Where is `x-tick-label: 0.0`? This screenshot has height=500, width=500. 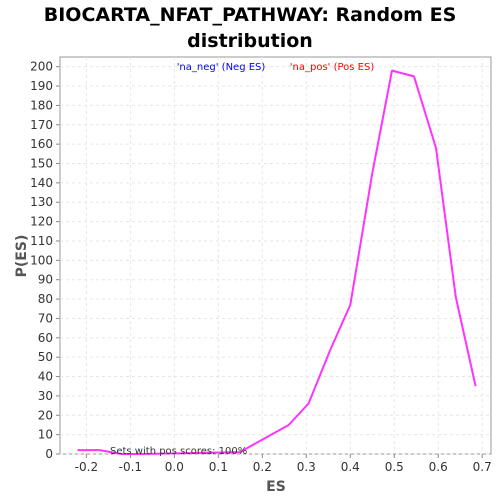 x-tick-label: 0.0 is located at coordinates (174, 467).